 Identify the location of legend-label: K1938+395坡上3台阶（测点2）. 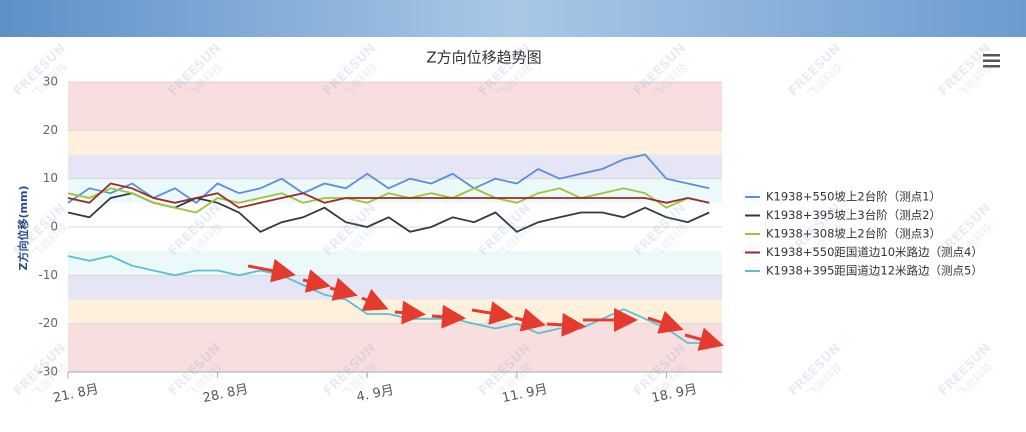
(853, 215).